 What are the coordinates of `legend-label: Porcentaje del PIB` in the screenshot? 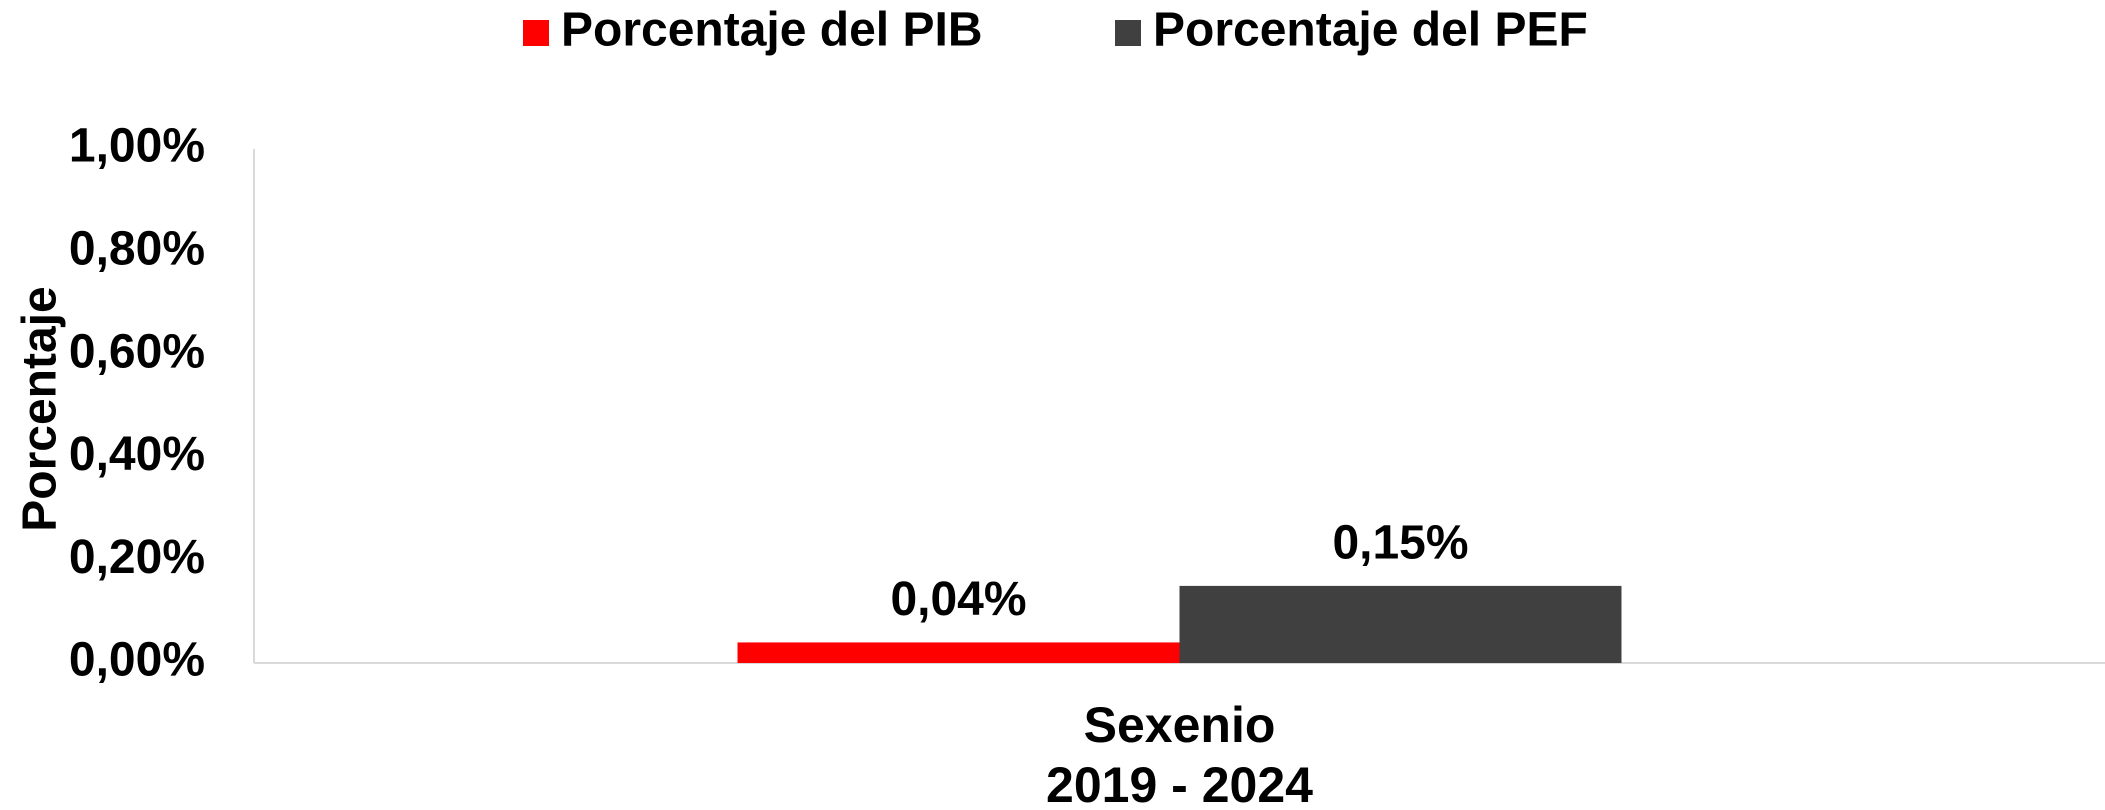 It's located at (771, 30).